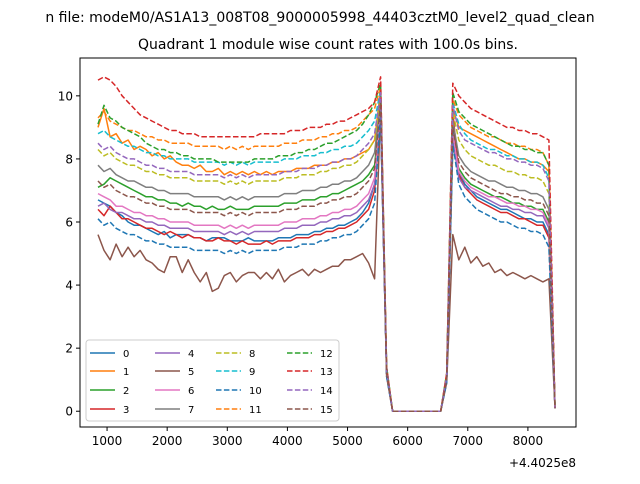 The width and height of the screenshot is (640, 484). Describe the element at coordinates (107, 441) in the screenshot. I see `x-tick-label: 1000` at that location.